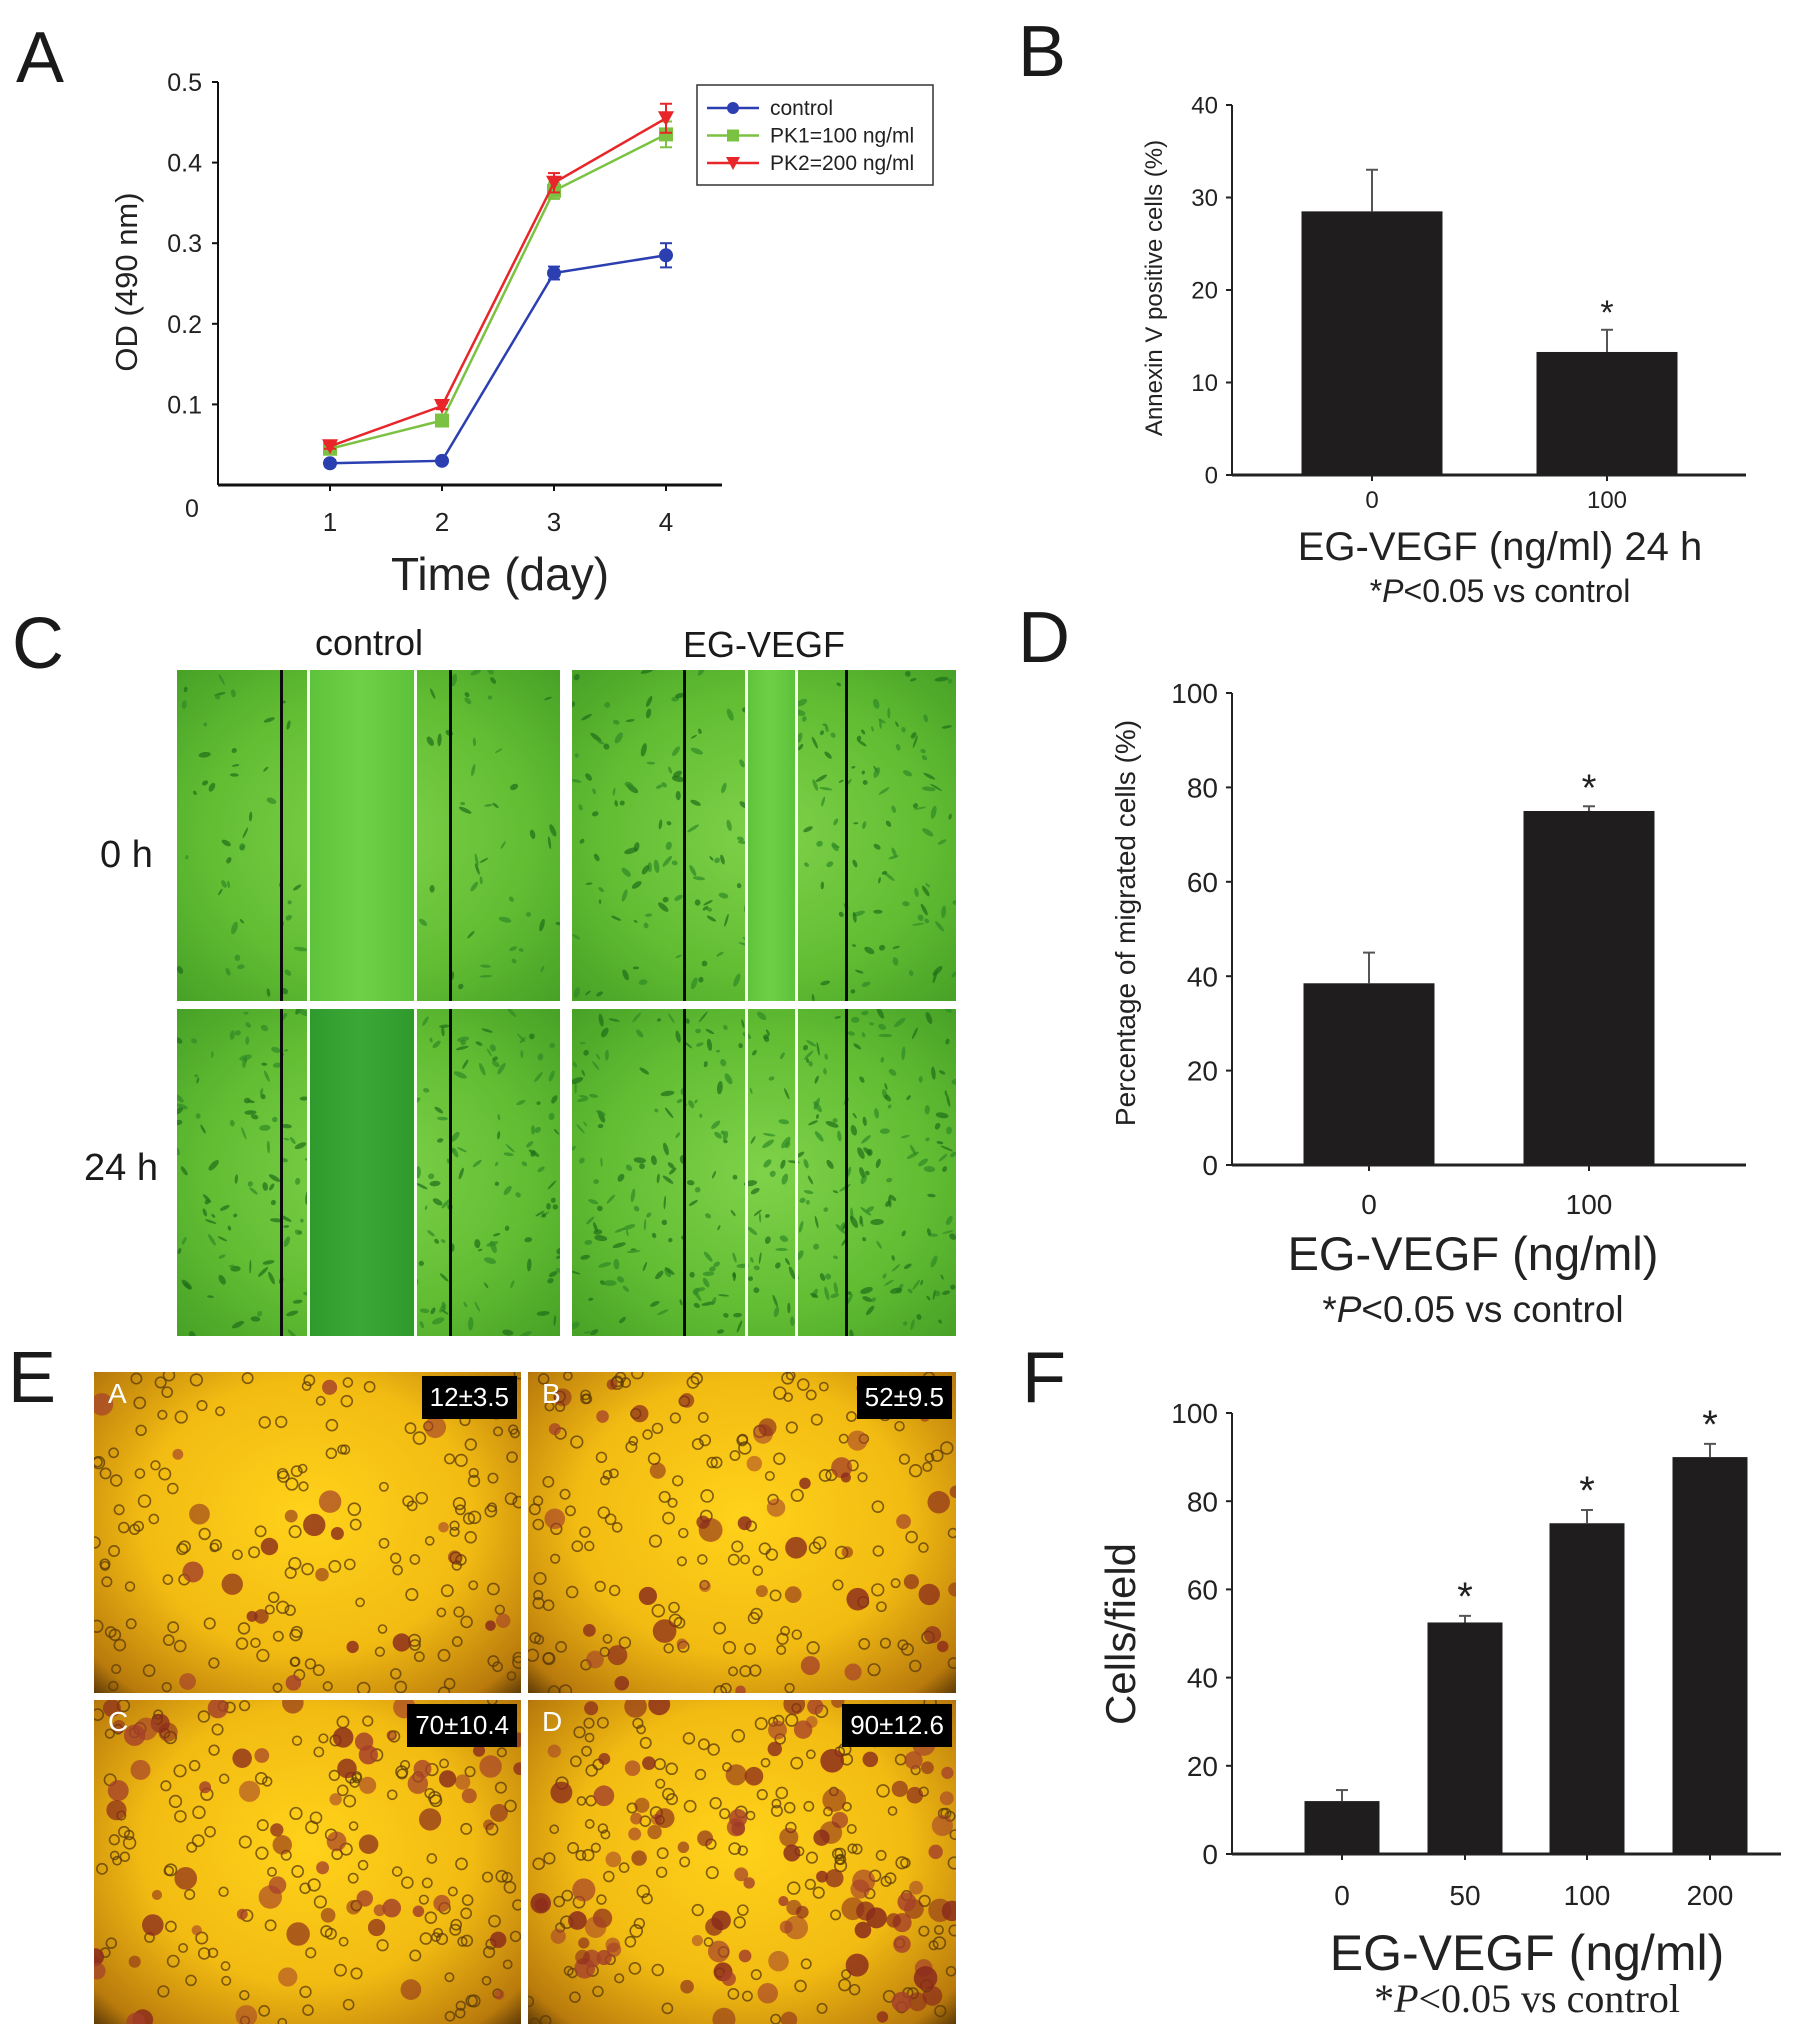 The width and height of the screenshot is (1795, 2044). I want to click on legend: control PK1=100 ng/ml PK2=200 ng/ml, so click(815, 135).